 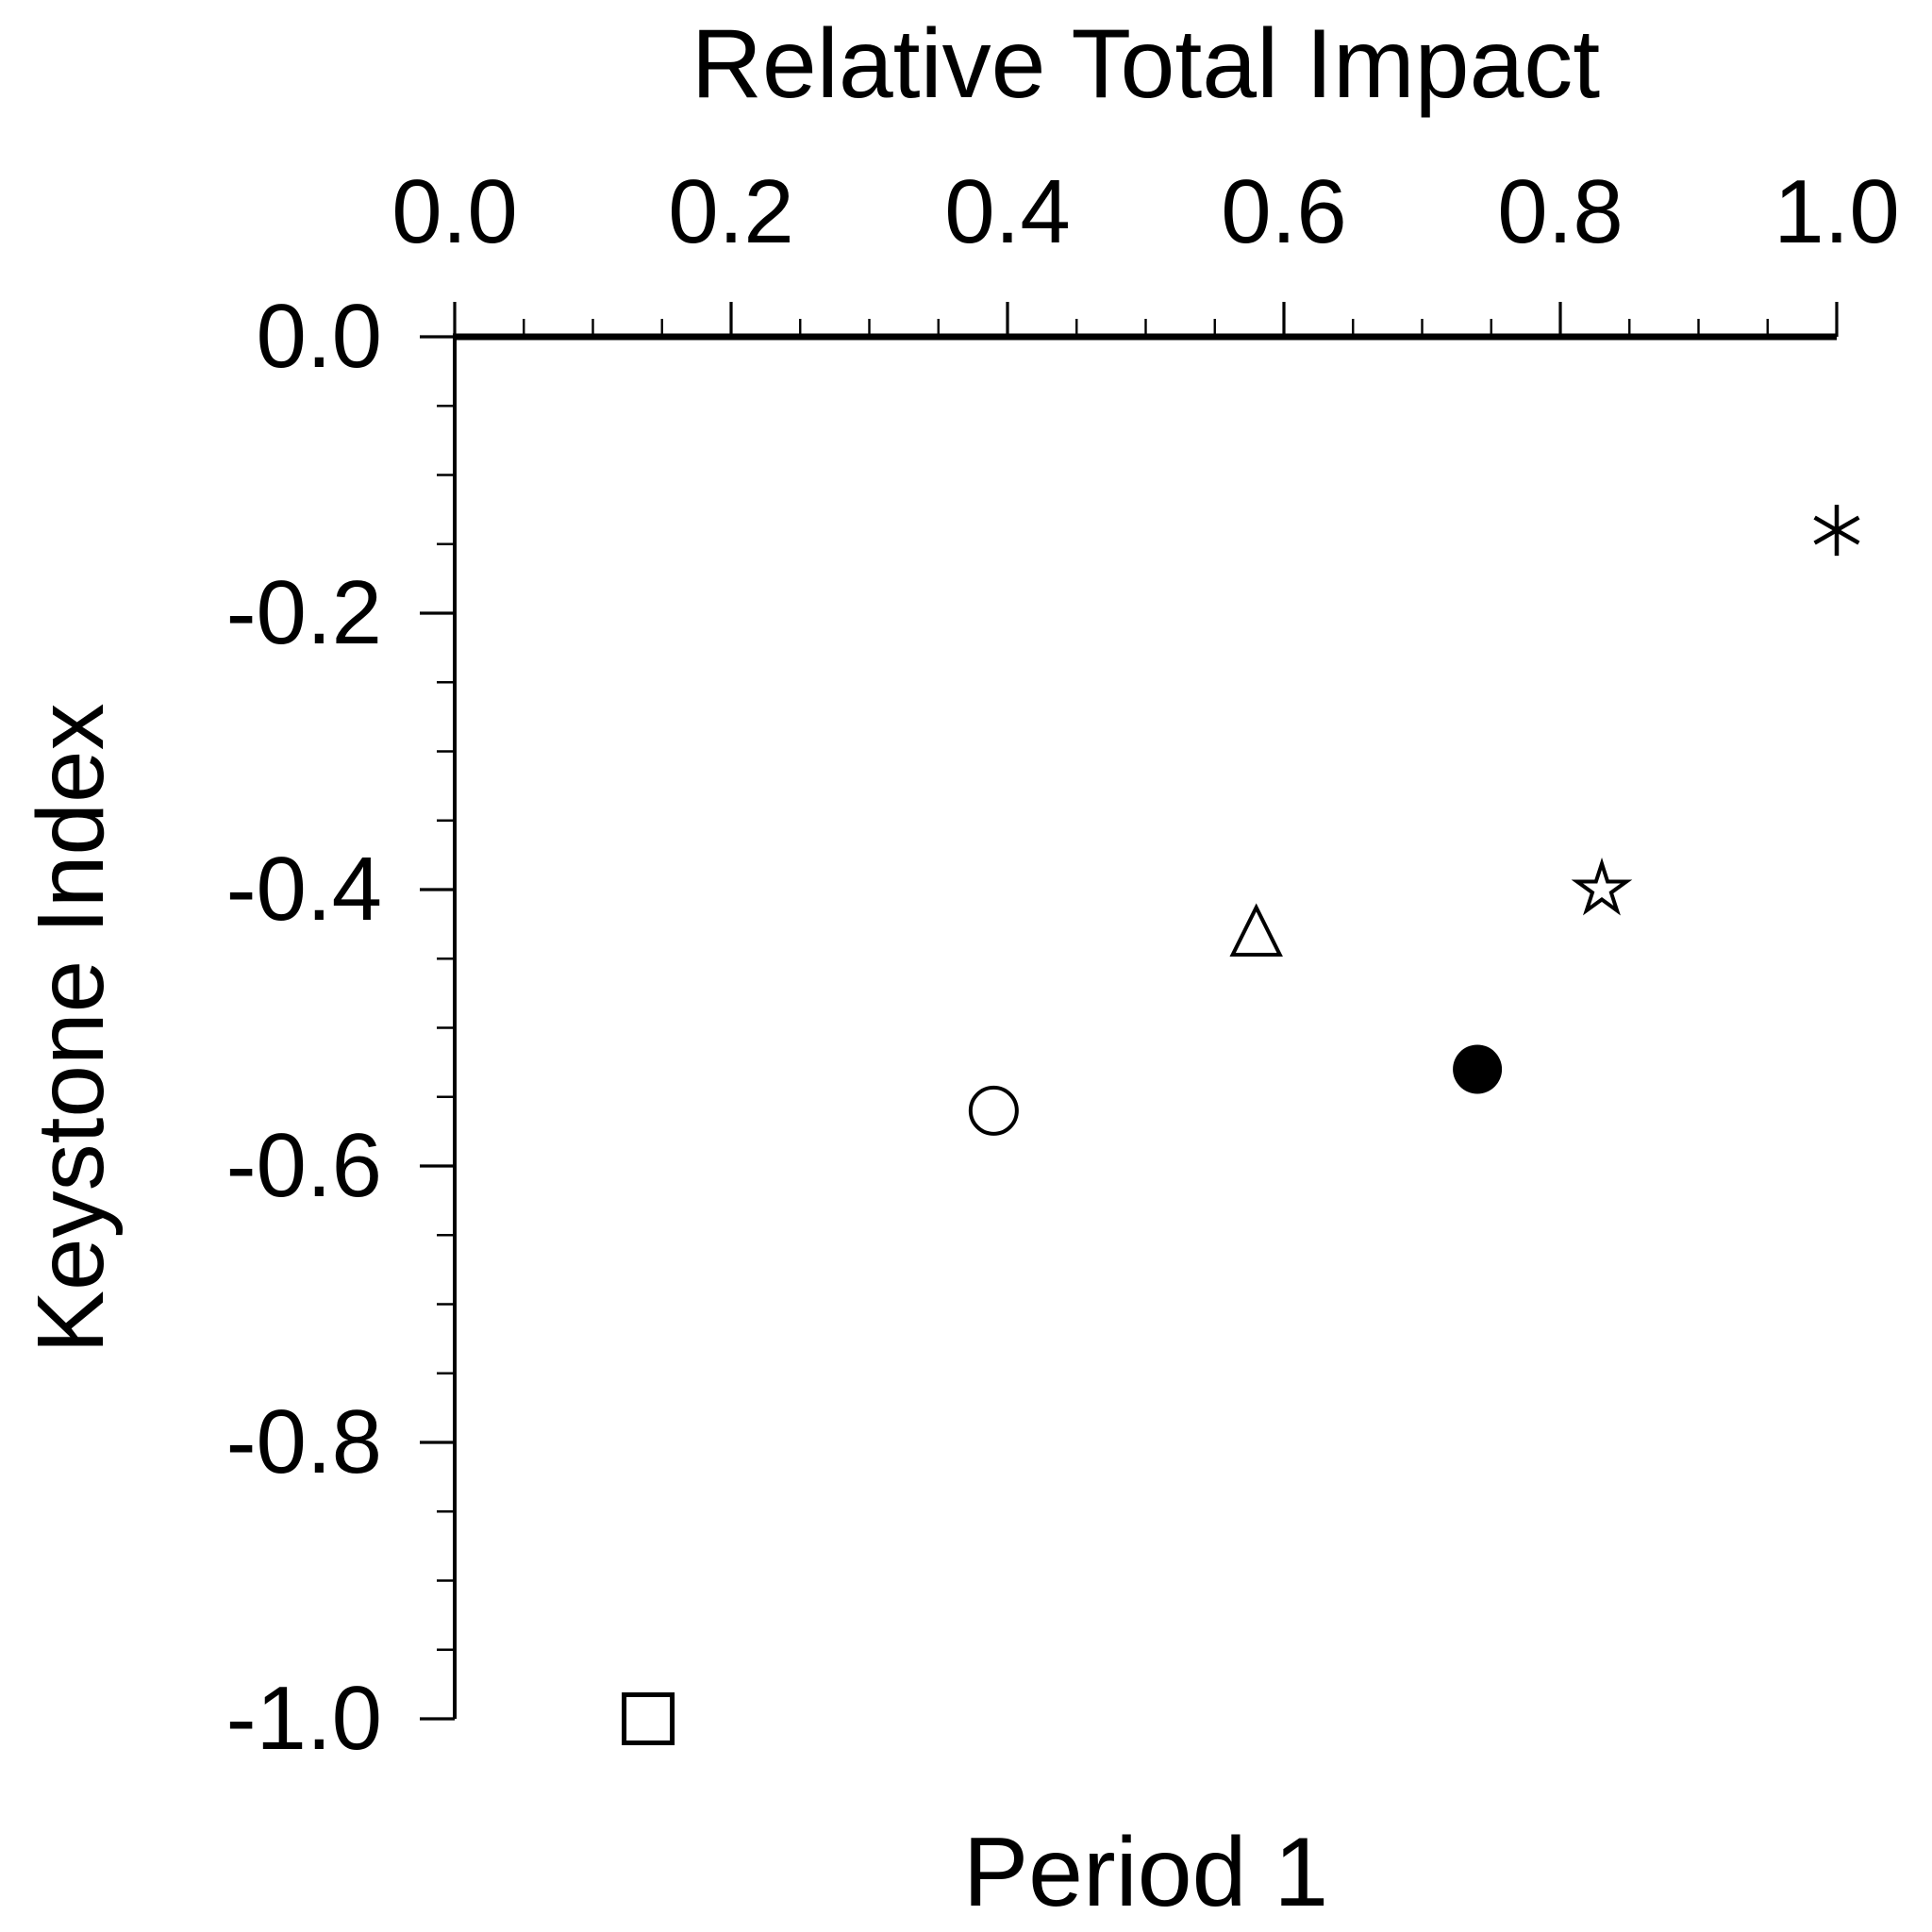 I want to click on x-axis-title: Relative Total Impact, so click(x=1146, y=64).